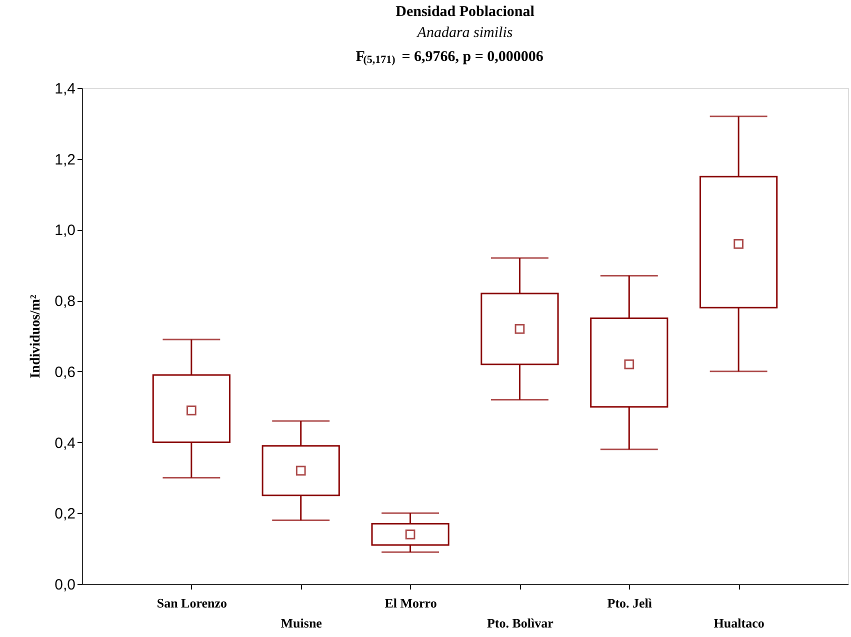  What do you see at coordinates (65, 159) in the screenshot?
I see `y-tick-label: 1,2` at bounding box center [65, 159].